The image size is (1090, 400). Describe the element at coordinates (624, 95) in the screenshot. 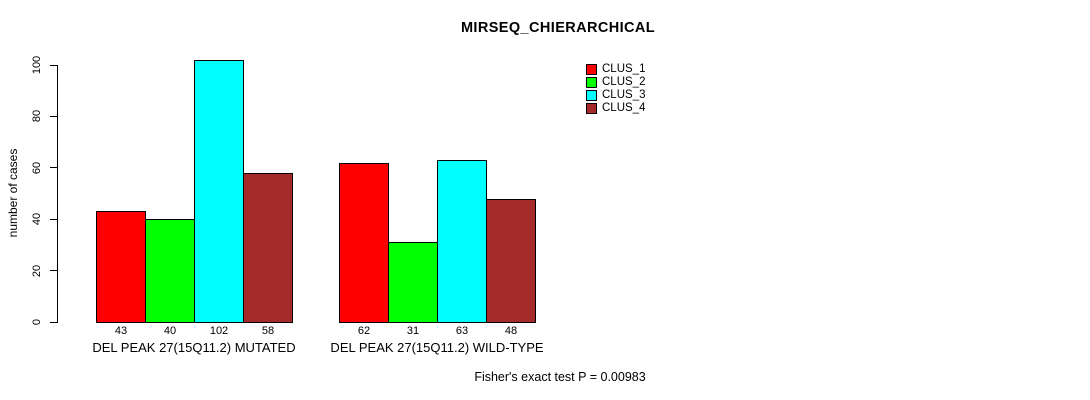

I see `legend-label: CLUS_3` at that location.